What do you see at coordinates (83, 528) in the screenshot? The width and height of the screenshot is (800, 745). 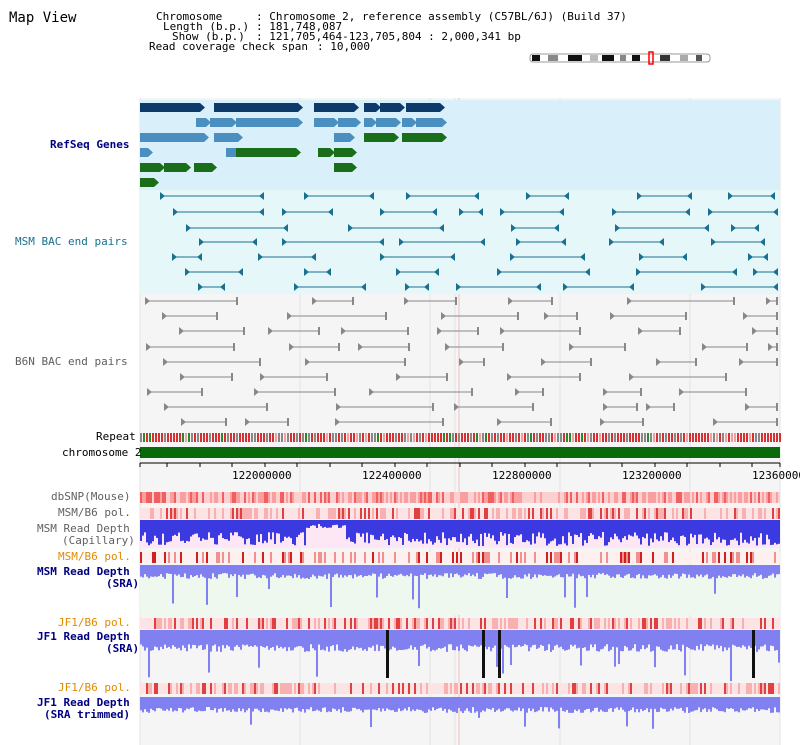 I see `track-label-msm-depth-cap: MSM Read Depth` at bounding box center [83, 528].